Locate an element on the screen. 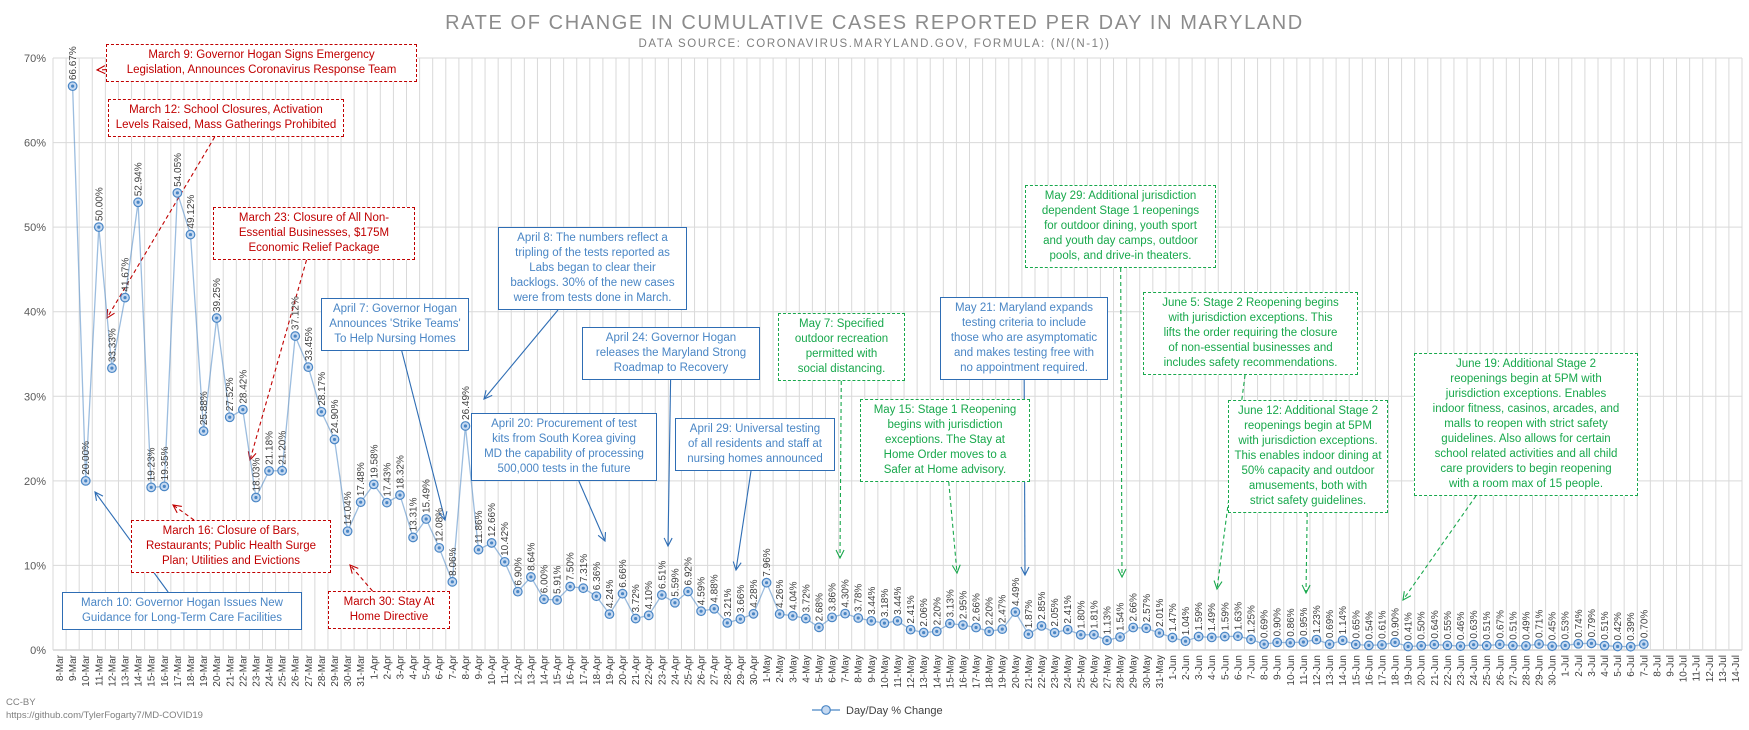  annotation-text-line: Essential Businesses, $175M is located at coordinates (314, 233).